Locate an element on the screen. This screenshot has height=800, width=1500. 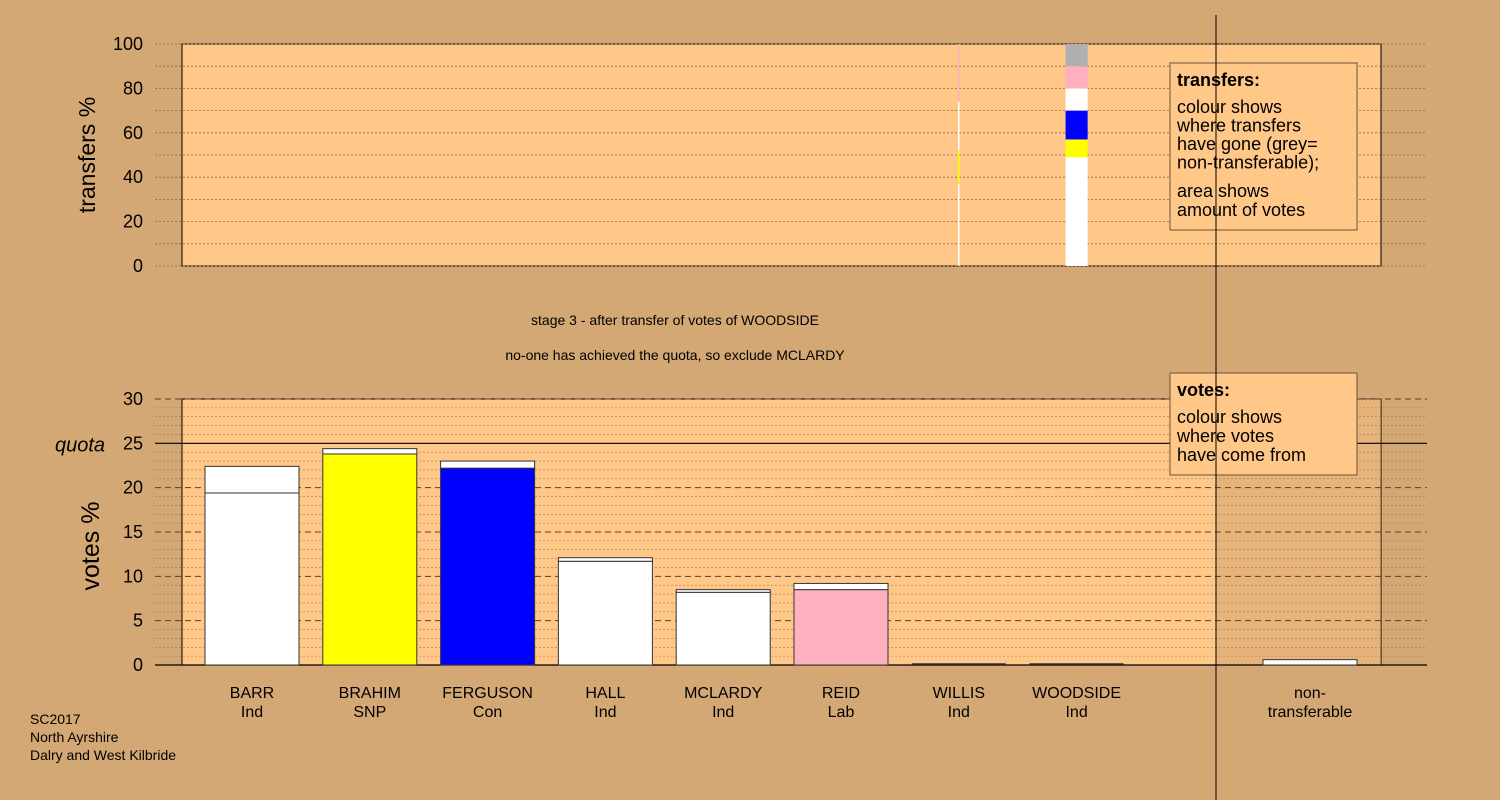
nontransferable-bar is located at coordinates (1310, 662).